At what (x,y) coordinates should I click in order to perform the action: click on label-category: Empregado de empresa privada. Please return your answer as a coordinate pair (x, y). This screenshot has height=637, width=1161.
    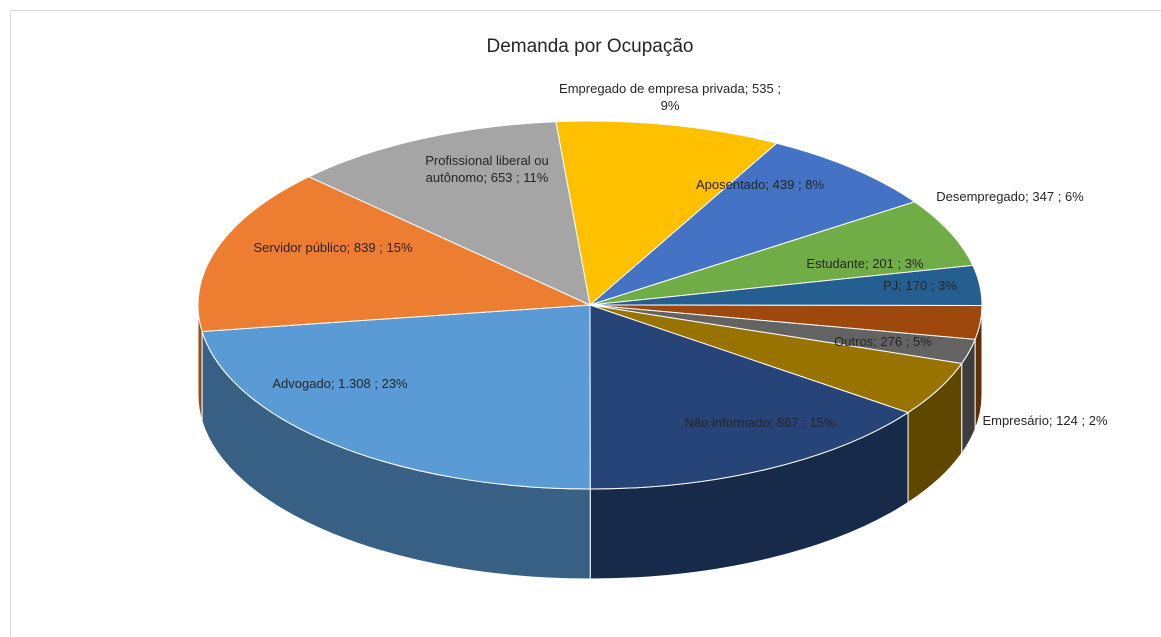
    Looking at the image, I should click on (652, 88).